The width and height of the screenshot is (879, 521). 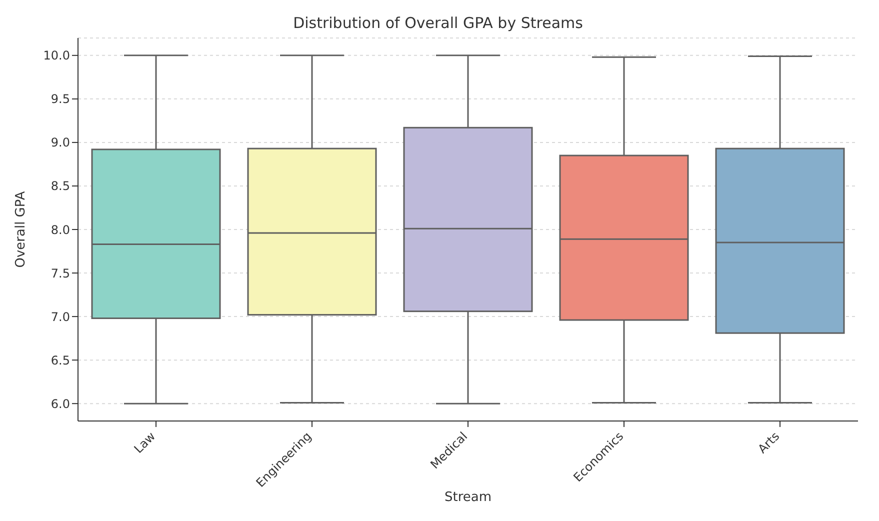 I want to click on x-axis-title: Stream, so click(x=468, y=497).